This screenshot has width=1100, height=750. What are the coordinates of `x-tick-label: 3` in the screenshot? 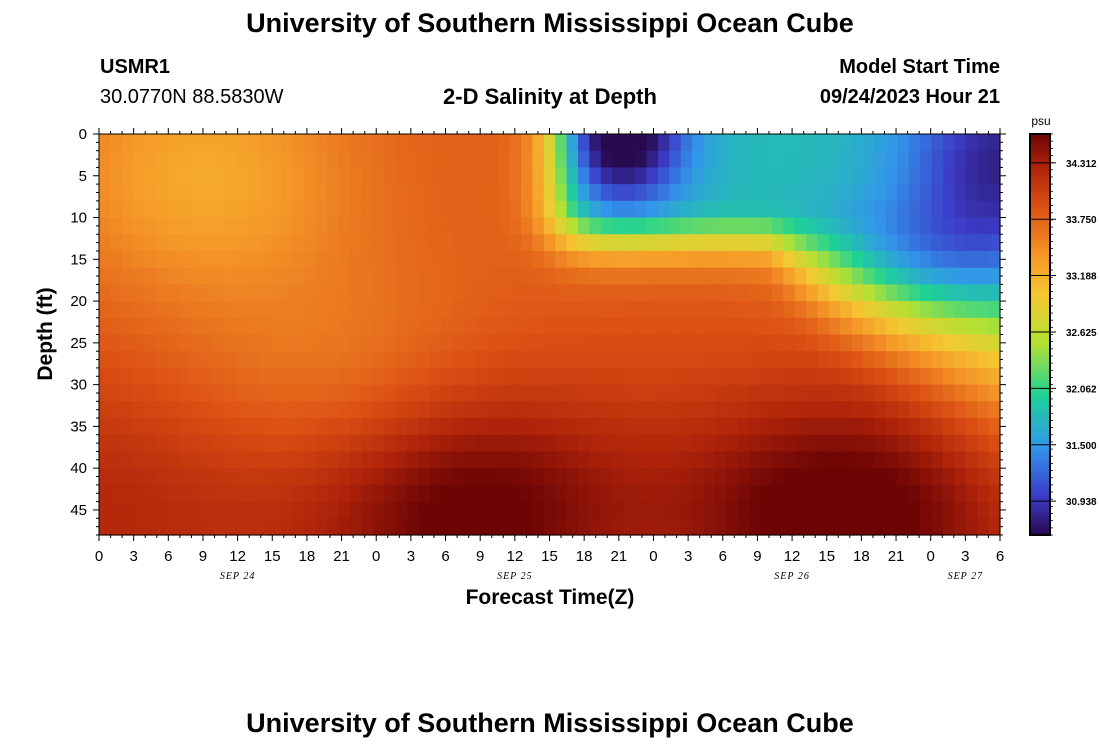 It's located at (688, 556).